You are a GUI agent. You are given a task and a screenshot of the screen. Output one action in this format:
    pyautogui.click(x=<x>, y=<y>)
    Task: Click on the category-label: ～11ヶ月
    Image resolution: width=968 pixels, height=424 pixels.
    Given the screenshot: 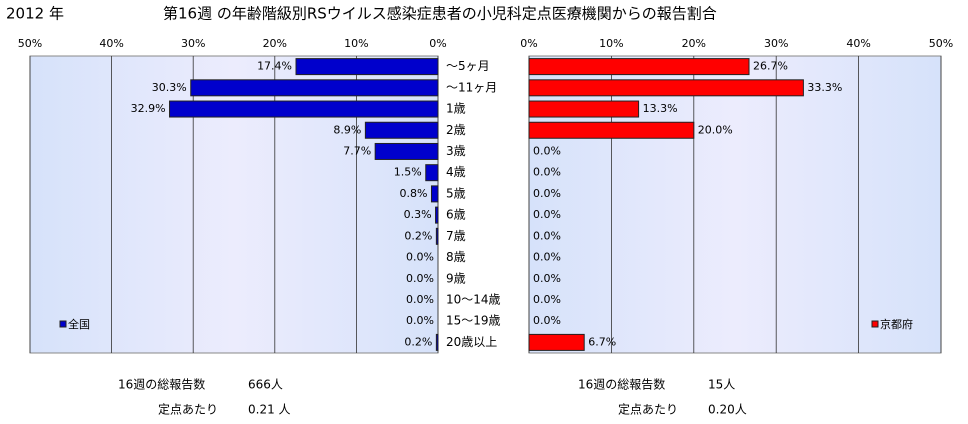 What is the action you would take?
    pyautogui.click(x=471, y=87)
    